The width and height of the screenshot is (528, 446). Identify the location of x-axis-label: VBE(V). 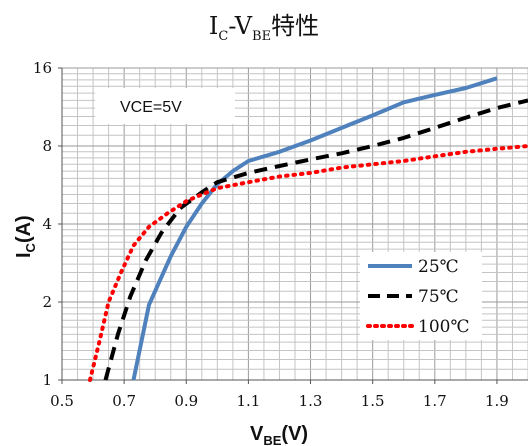
(279, 434).